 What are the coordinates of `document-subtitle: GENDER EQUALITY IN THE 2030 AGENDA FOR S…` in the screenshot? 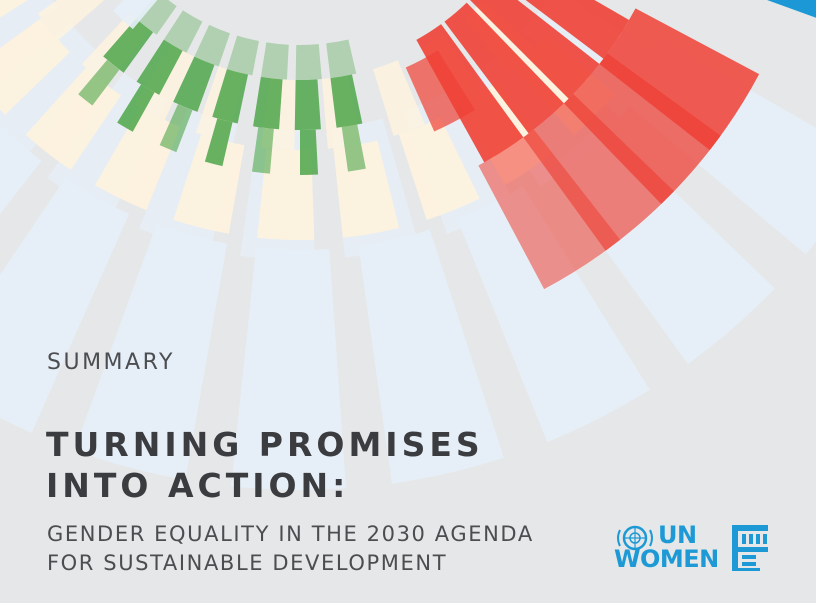 It's located at (290, 549).